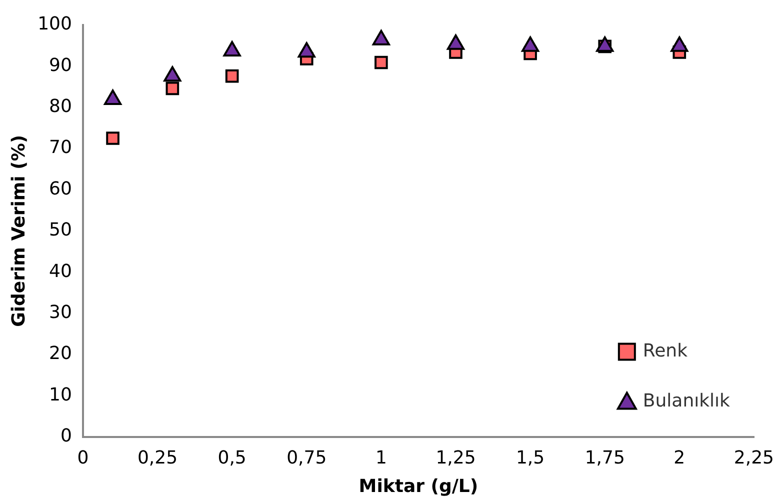  I want to click on y-tick-label: 30, so click(60, 312).